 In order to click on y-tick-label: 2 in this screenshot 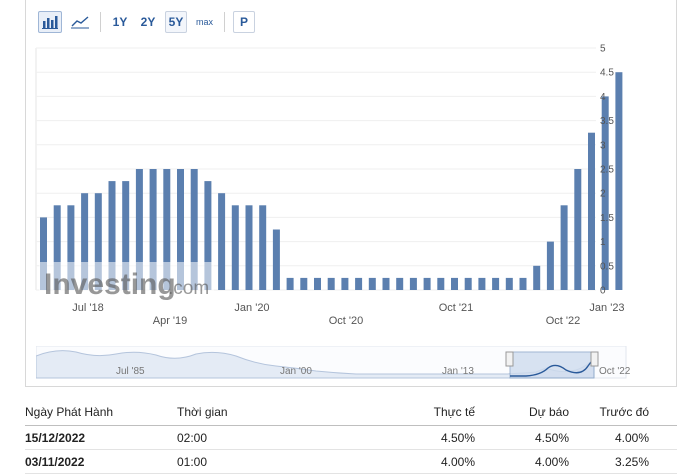, I will do `click(603, 194)`.